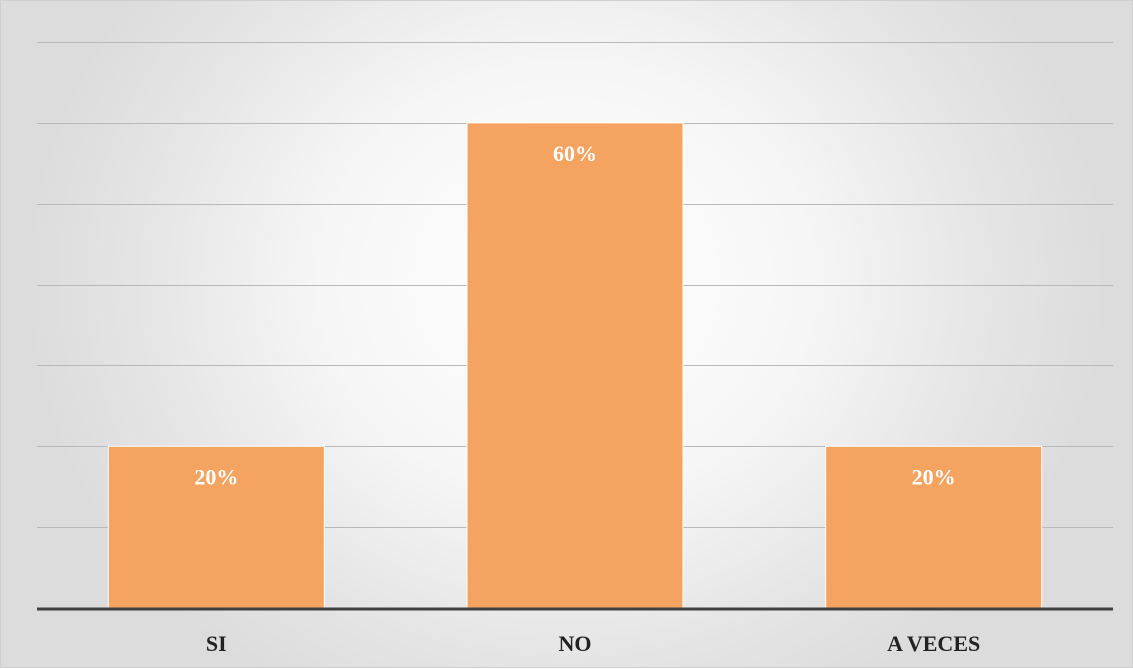  What do you see at coordinates (216, 476) in the screenshot?
I see `data-label-si: 20%` at bounding box center [216, 476].